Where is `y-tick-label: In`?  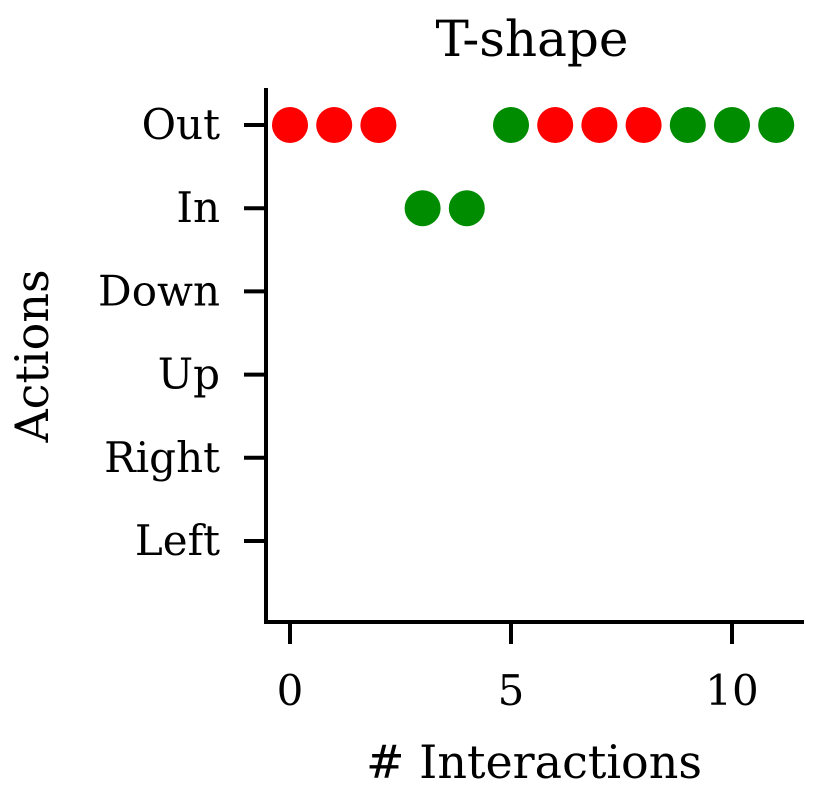
y-tick-label: In is located at coordinates (198, 207).